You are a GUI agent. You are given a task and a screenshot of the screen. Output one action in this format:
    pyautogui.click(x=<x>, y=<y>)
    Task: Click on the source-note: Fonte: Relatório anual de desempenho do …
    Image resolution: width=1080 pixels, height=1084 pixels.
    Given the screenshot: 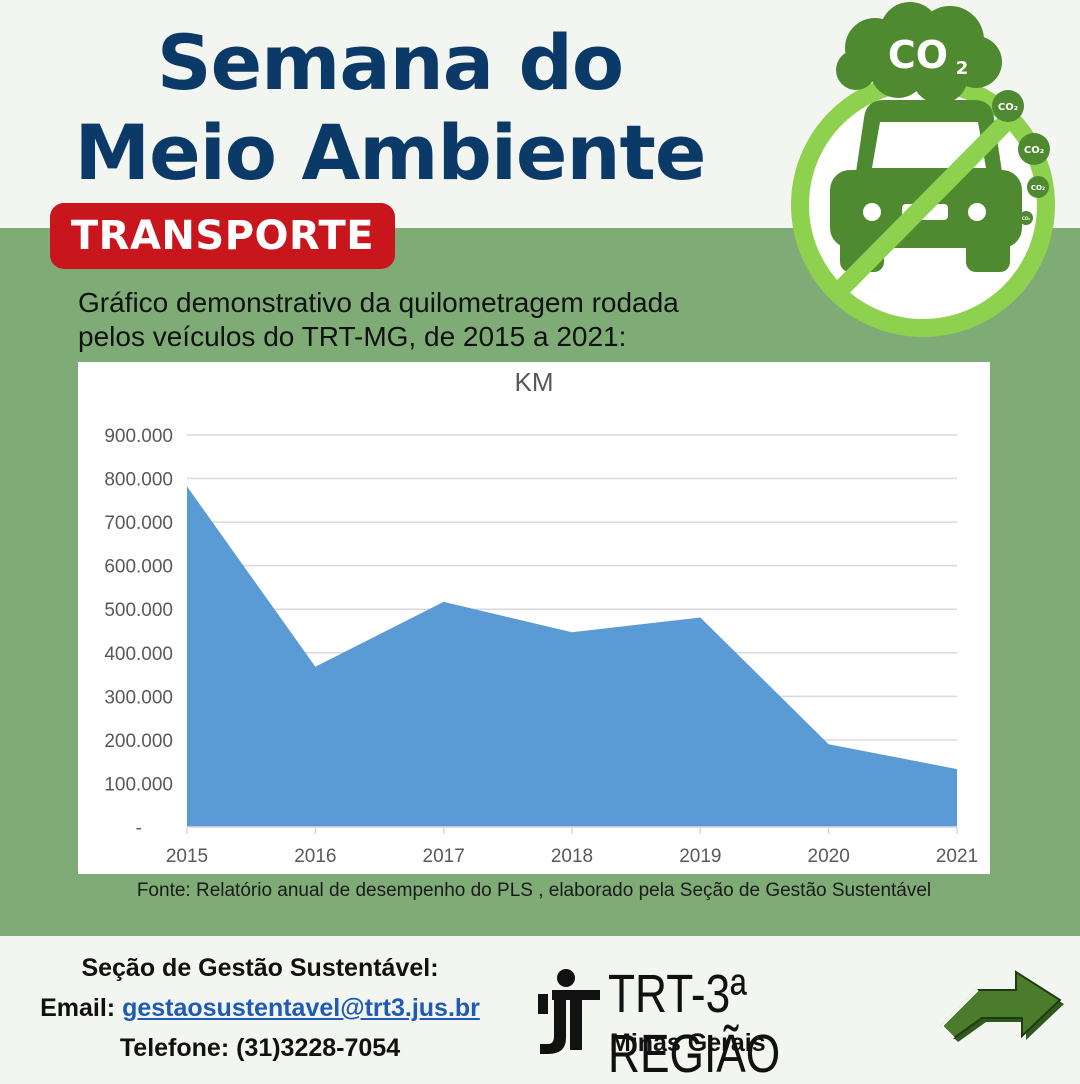 What is the action you would take?
    pyautogui.click(x=534, y=891)
    